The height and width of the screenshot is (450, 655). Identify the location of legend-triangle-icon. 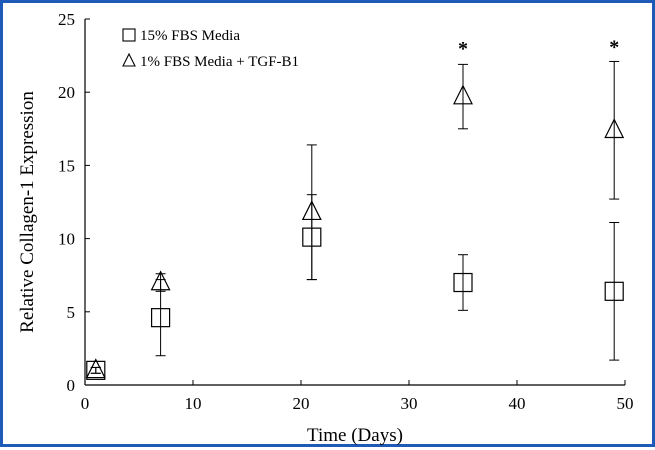
(129, 59).